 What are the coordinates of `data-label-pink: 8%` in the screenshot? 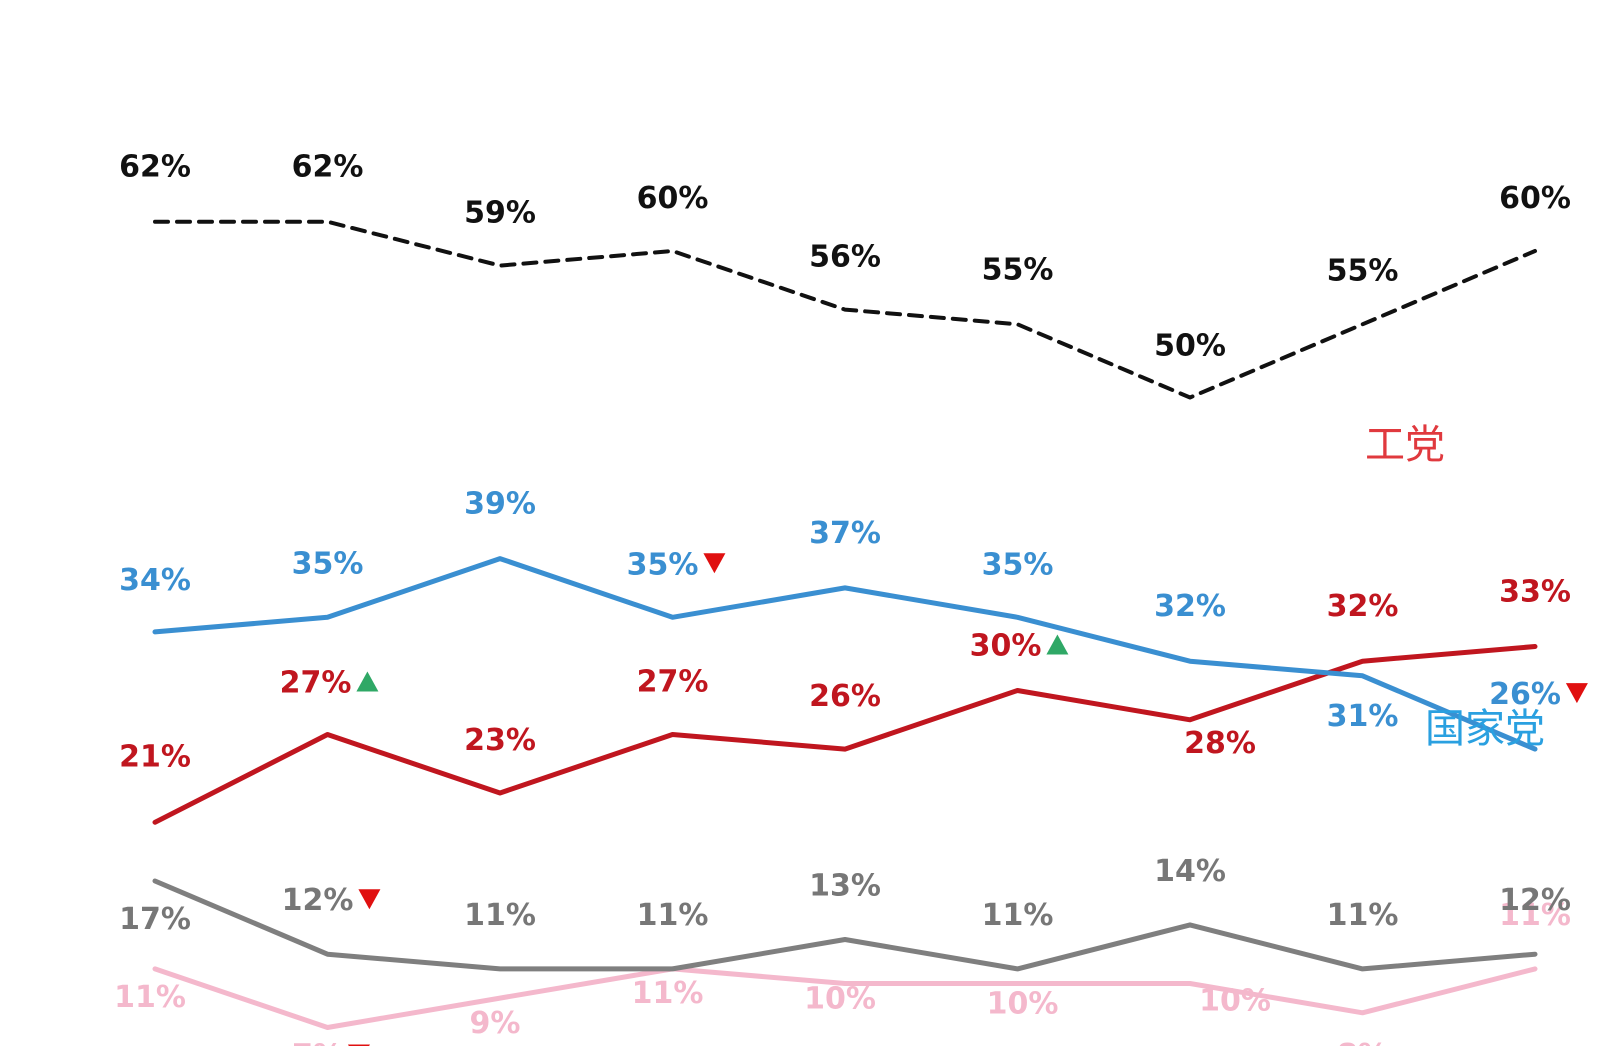 It's located at (1362, 1042).